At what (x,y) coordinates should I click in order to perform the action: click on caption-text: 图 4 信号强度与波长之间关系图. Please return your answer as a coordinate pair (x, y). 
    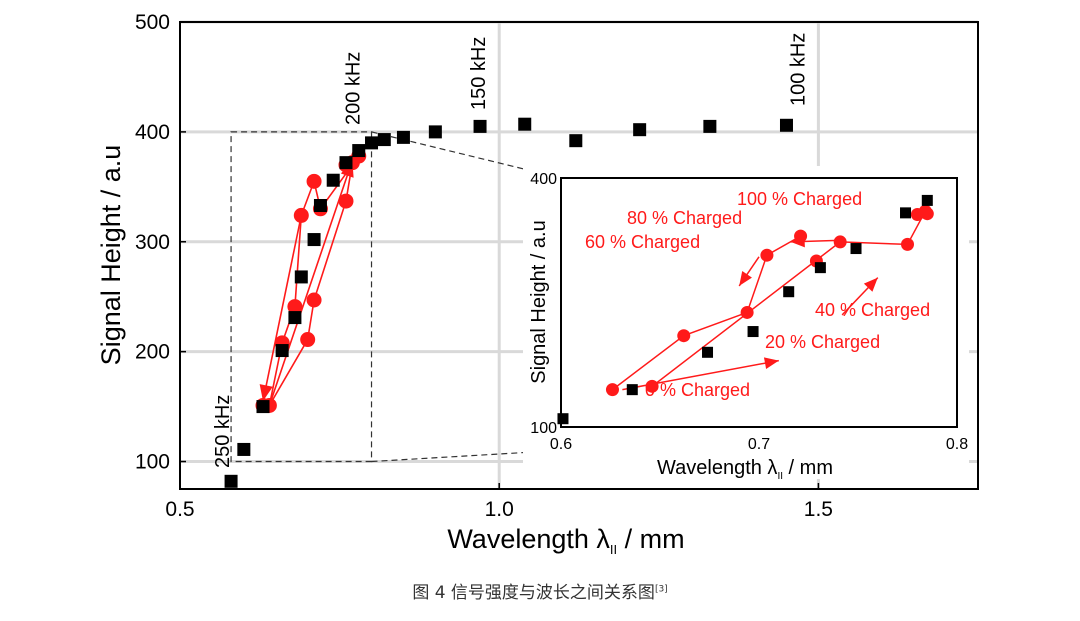
    Looking at the image, I should click on (533, 593).